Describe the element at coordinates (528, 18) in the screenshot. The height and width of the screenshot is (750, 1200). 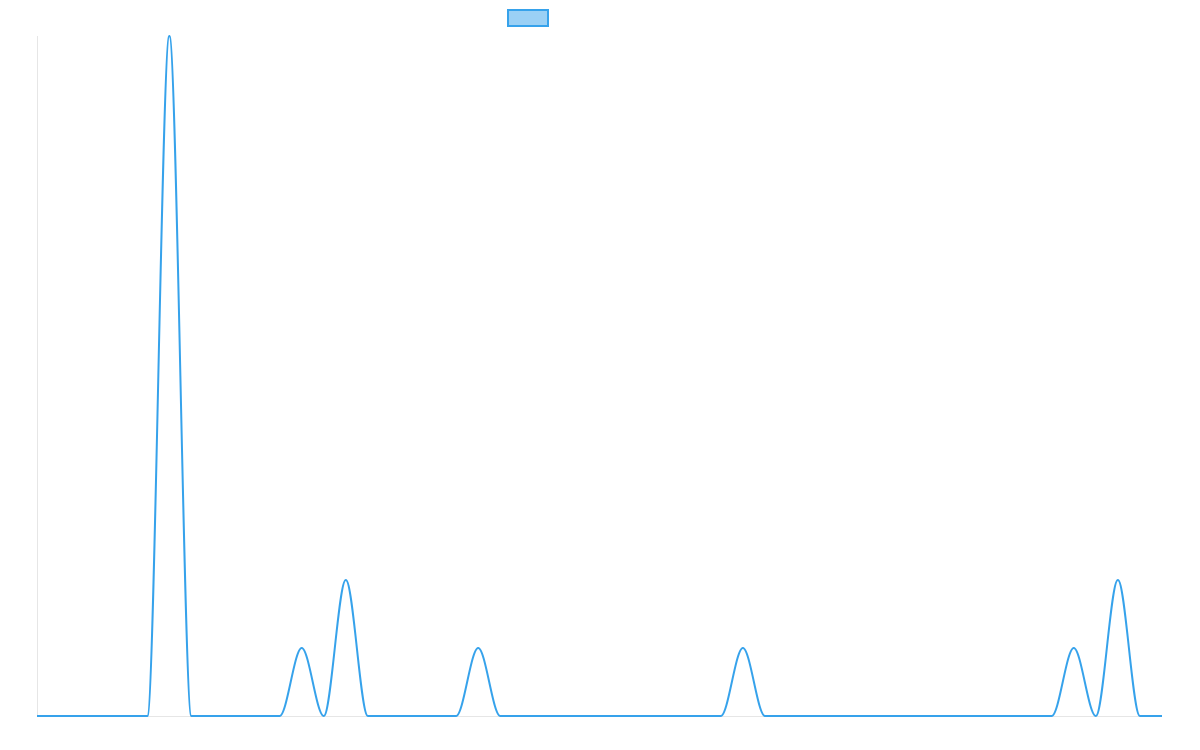
I see `legend-swatch` at that location.